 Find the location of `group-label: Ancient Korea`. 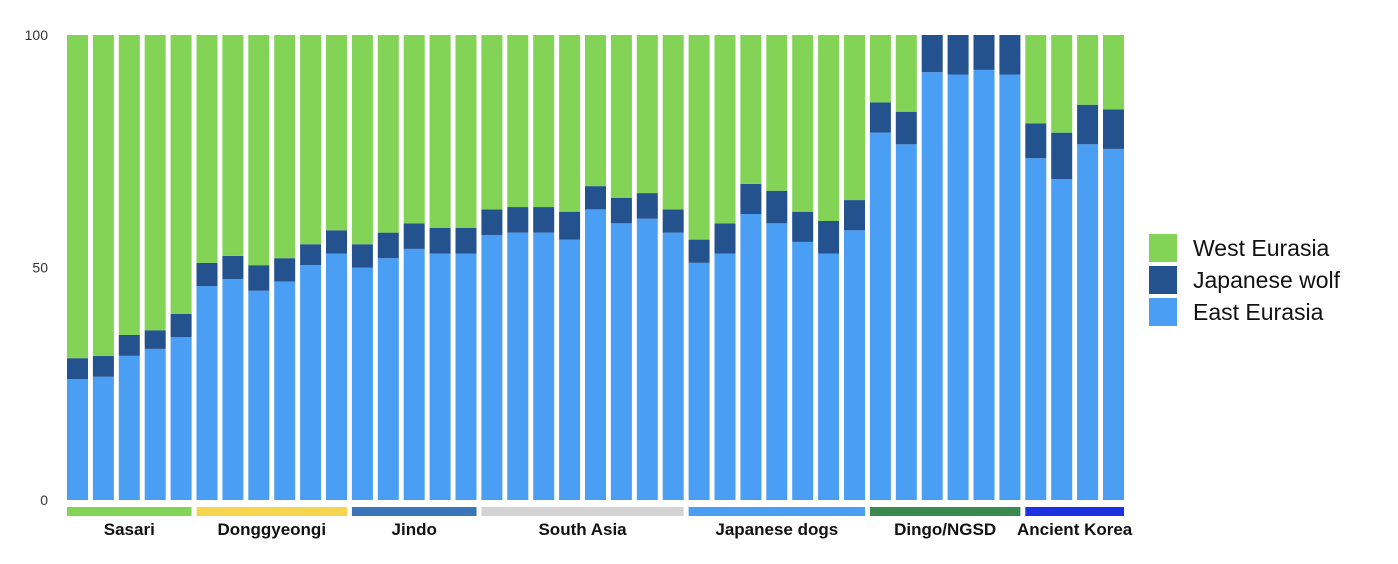

group-label: Ancient Korea is located at coordinates (1075, 529).